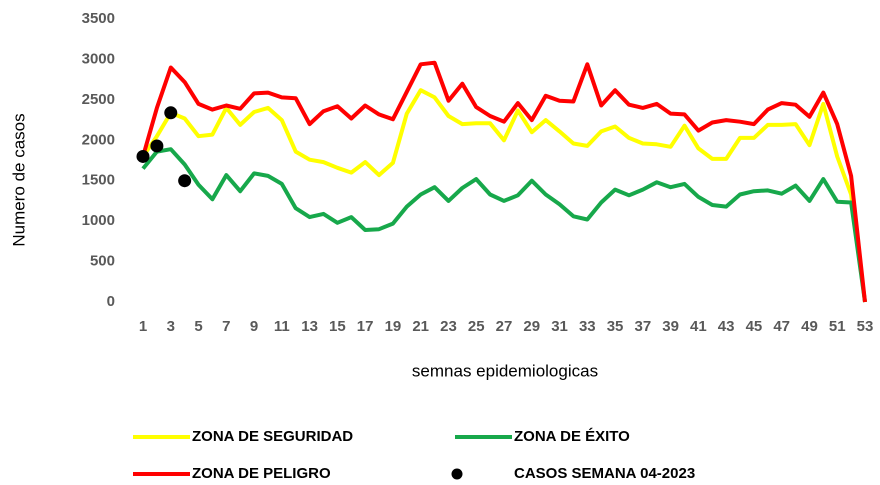  I want to click on x-tick-label: 9, so click(254, 326).